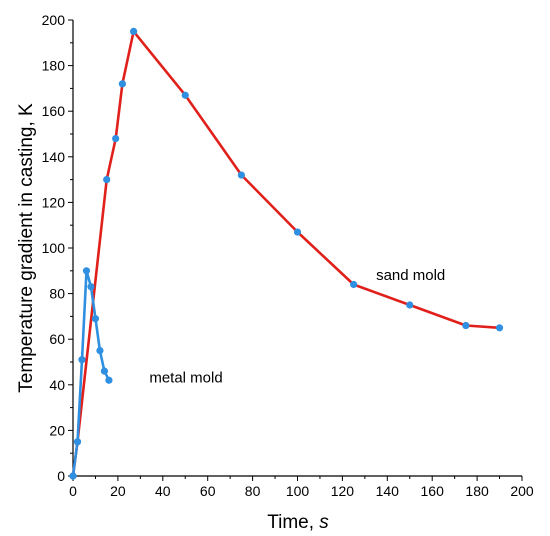 This screenshot has width=550, height=536. What do you see at coordinates (185, 378) in the screenshot?
I see `annotation-metal-mold: metal mold` at bounding box center [185, 378].